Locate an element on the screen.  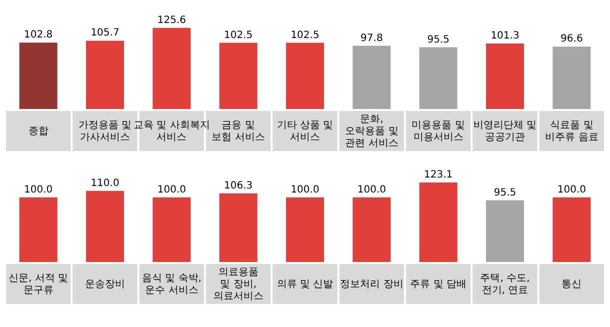
x-tick-label: 식료품 및 비주류 음료 is located at coordinates (571, 131).